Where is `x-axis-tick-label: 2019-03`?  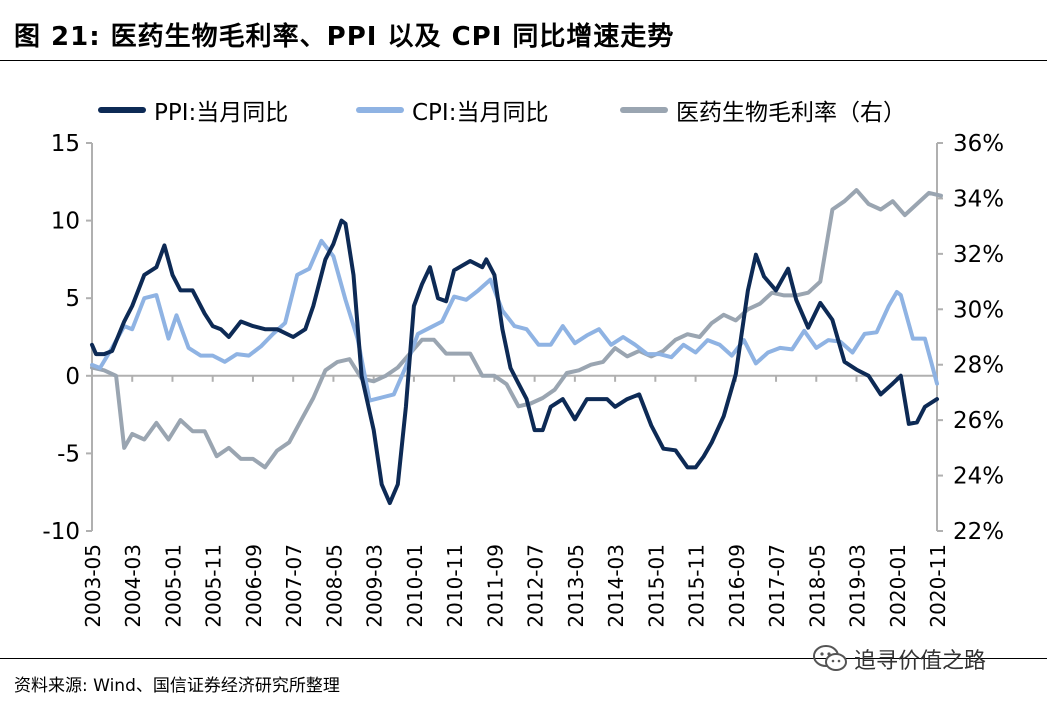
x-axis-tick-label: 2019-03 is located at coordinates (858, 586).